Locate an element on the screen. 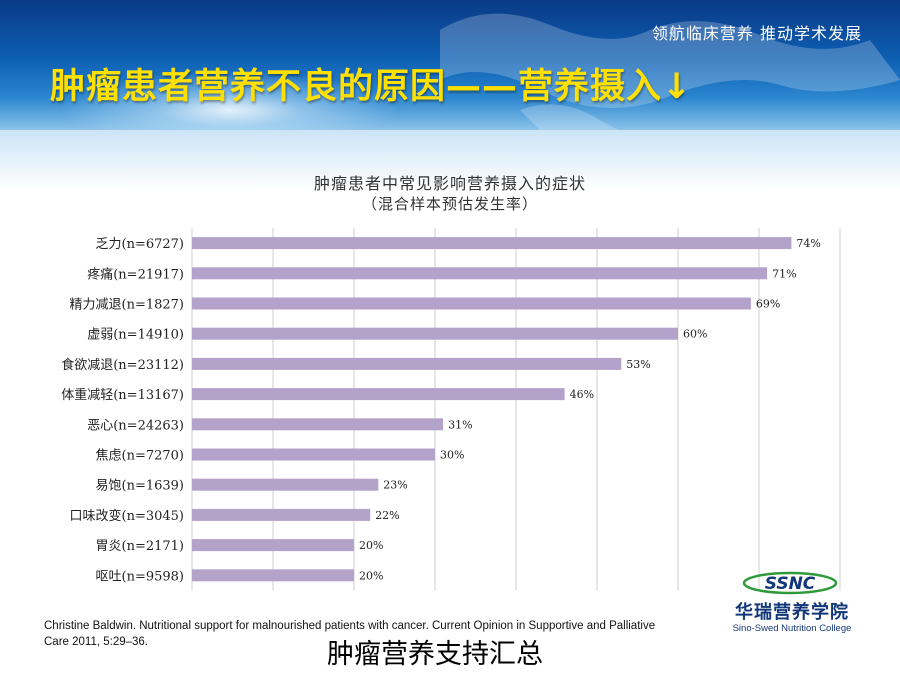 The height and width of the screenshot is (675, 900). category-label: 食欲减退(n=23112) is located at coordinates (122, 365).